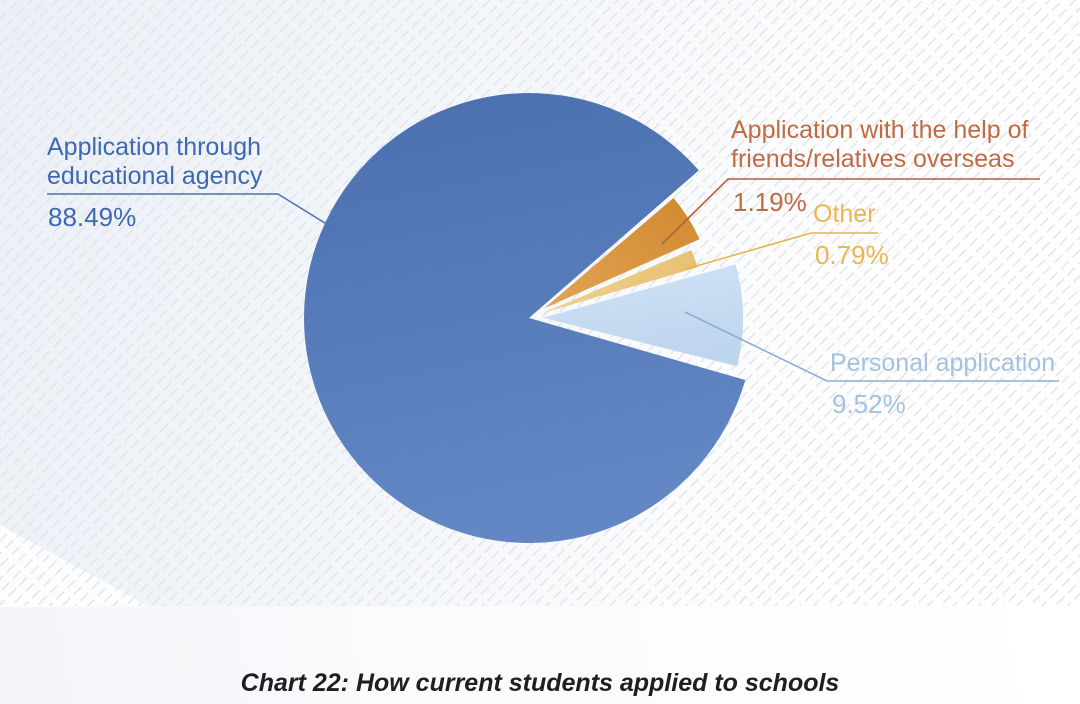 This screenshot has width=1080, height=704. I want to click on callout-educational-agency-label: Application through educational agency, so click(154, 162).